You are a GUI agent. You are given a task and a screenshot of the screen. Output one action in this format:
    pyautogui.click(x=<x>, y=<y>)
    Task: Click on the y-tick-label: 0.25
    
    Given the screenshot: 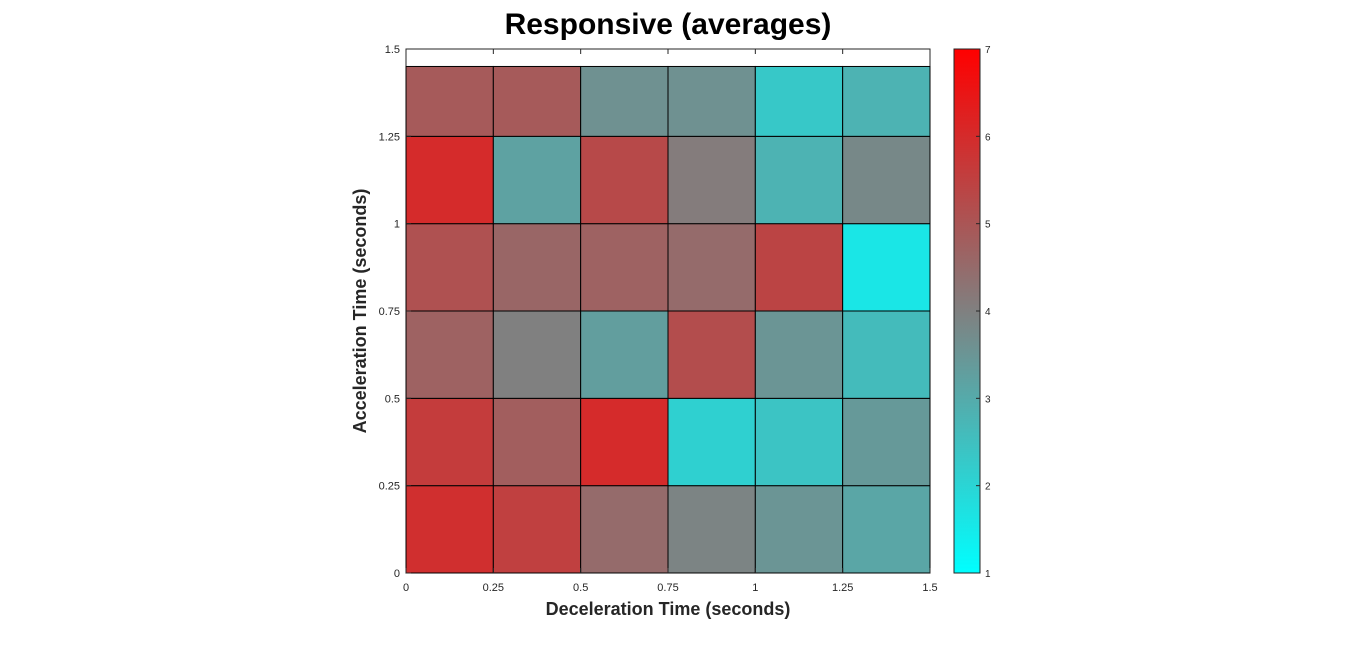 What is the action you would take?
    pyautogui.click(x=389, y=487)
    